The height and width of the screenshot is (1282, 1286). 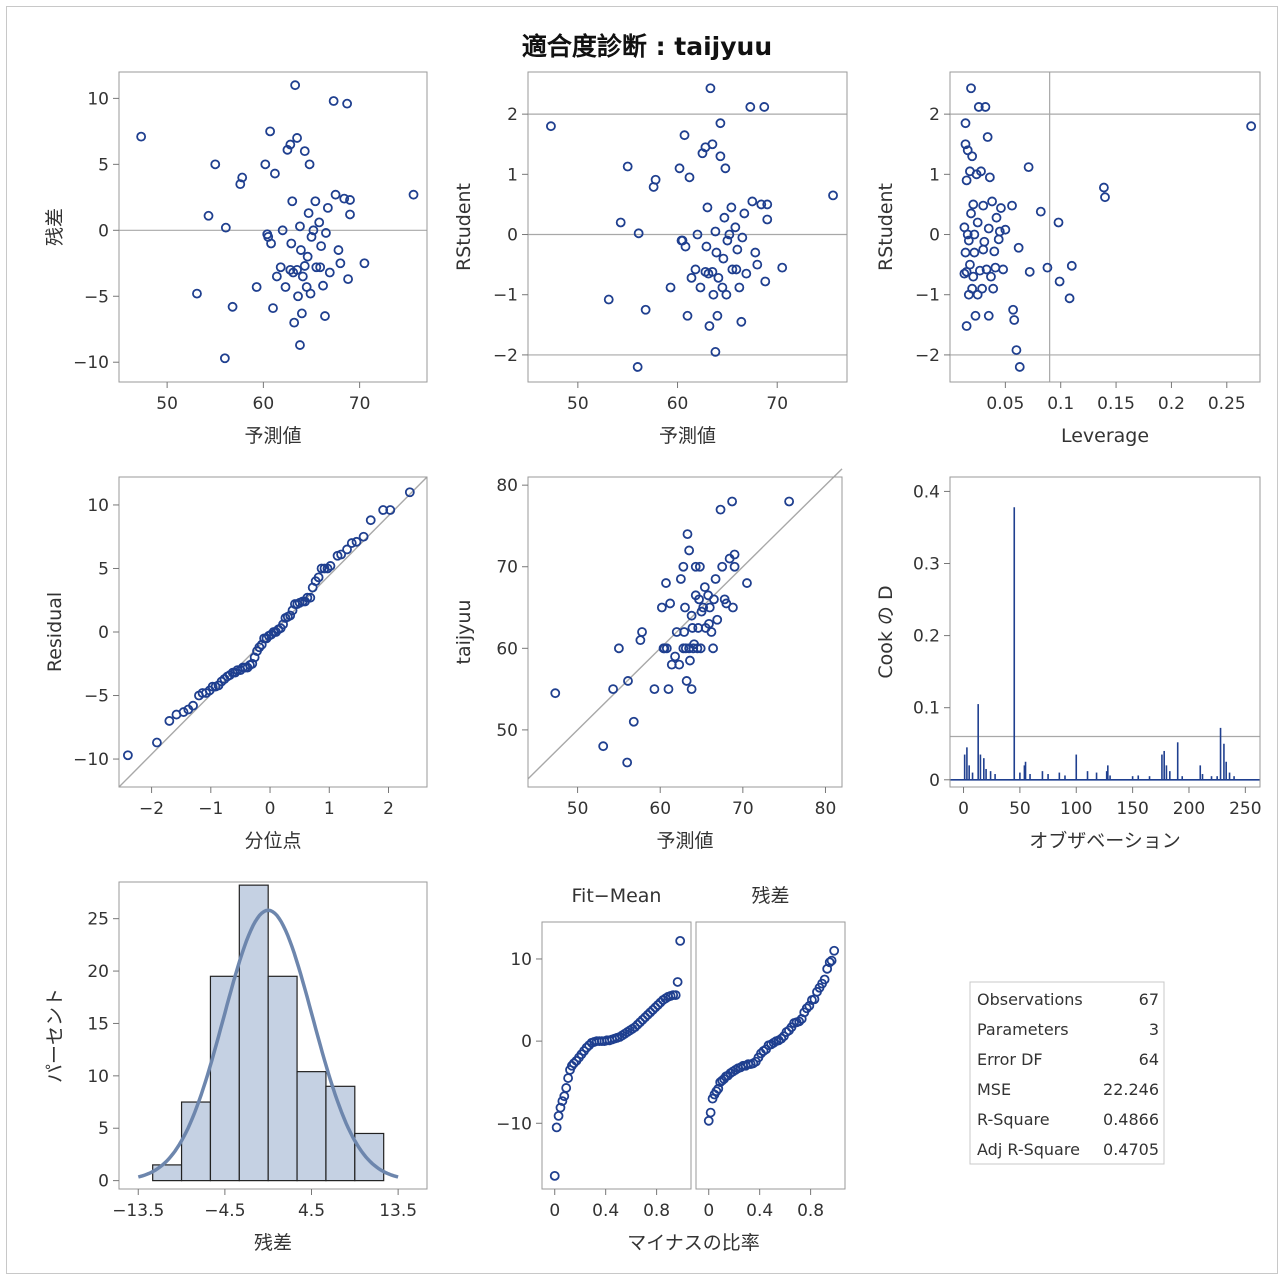 I want to click on normal-density-curve, so click(x=268, y=1043).